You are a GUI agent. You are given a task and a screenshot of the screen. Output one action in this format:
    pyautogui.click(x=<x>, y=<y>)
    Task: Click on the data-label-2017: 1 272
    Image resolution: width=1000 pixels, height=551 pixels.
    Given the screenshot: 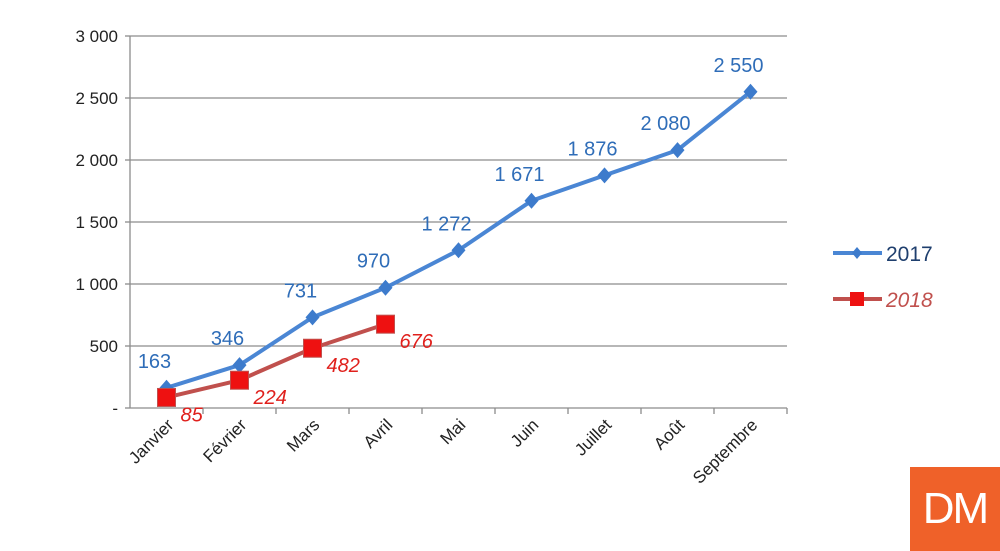 What is the action you would take?
    pyautogui.click(x=446, y=224)
    